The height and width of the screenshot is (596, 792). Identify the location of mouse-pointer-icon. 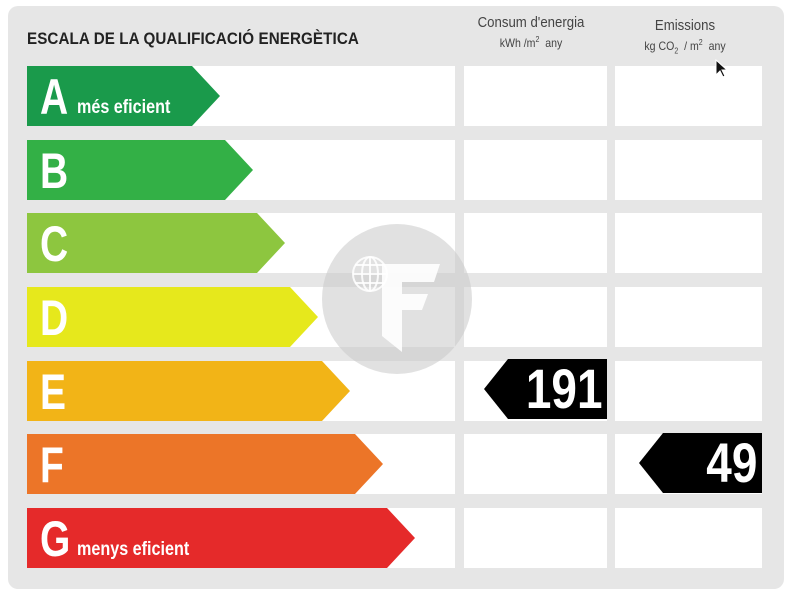
(722, 71).